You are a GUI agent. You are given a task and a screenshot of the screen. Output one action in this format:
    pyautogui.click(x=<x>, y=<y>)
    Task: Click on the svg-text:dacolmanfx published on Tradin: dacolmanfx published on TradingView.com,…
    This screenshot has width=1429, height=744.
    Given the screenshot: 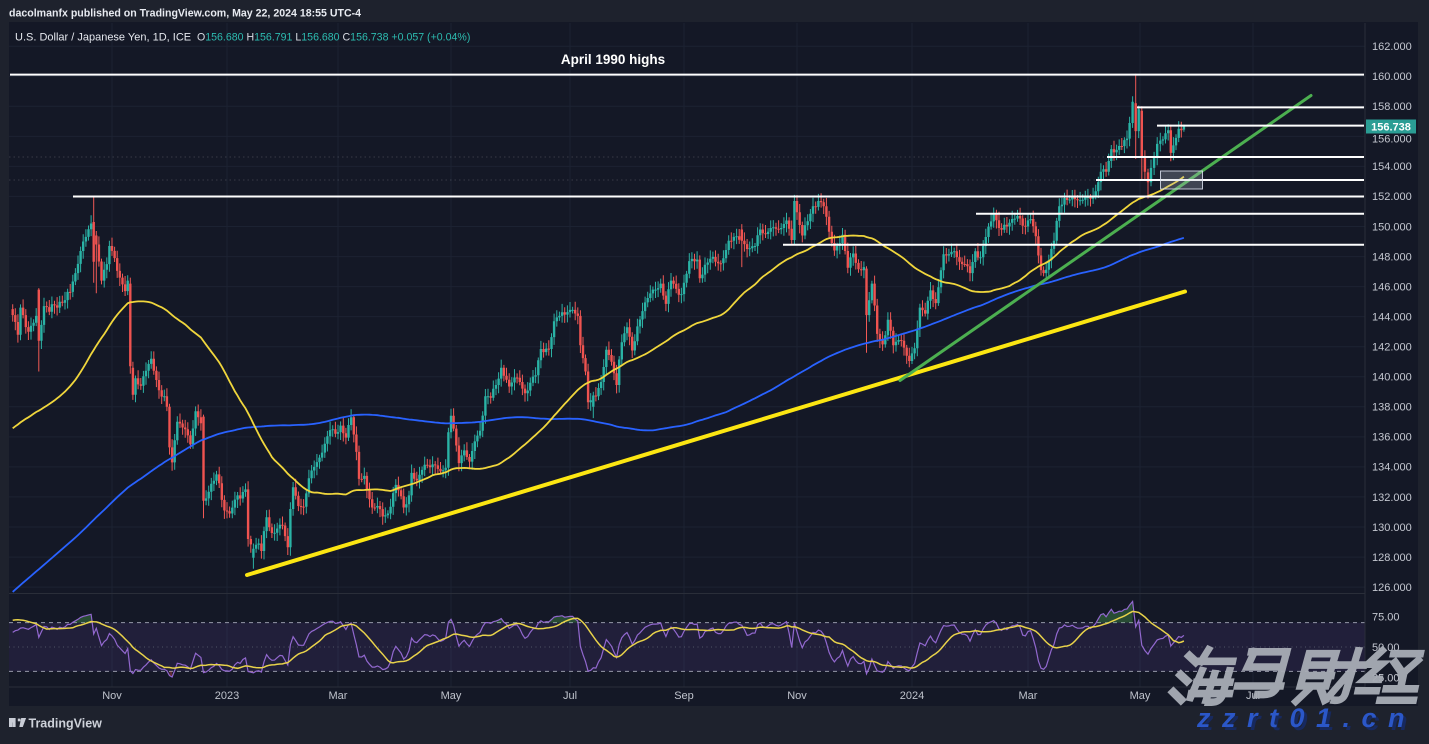 What is the action you would take?
    pyautogui.click(x=185, y=14)
    